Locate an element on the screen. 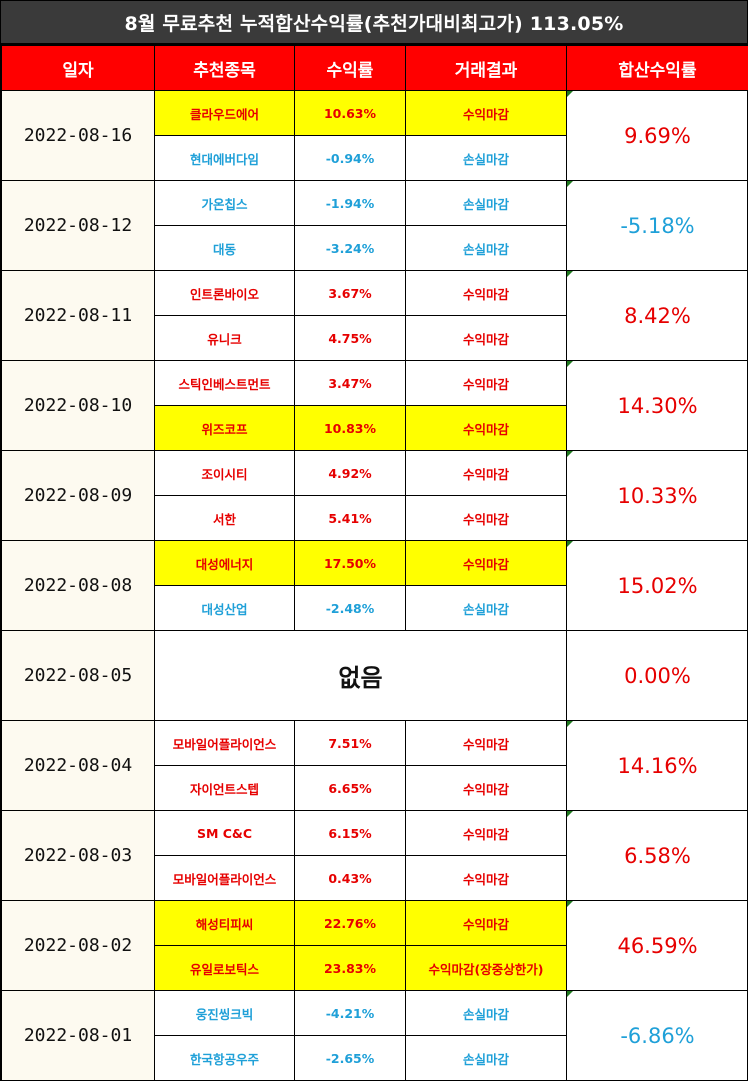  total-return-cell: 9.69% is located at coordinates (657, 135).